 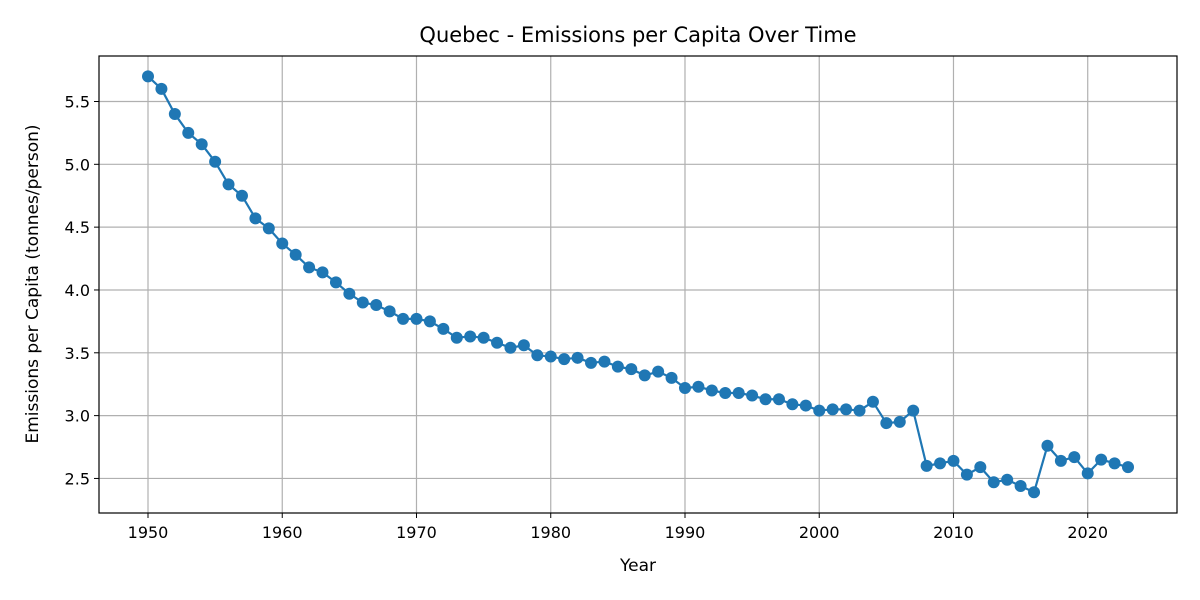 I want to click on chart-title: Quebec - Emissions per Capita Over Time, so click(x=637, y=35).